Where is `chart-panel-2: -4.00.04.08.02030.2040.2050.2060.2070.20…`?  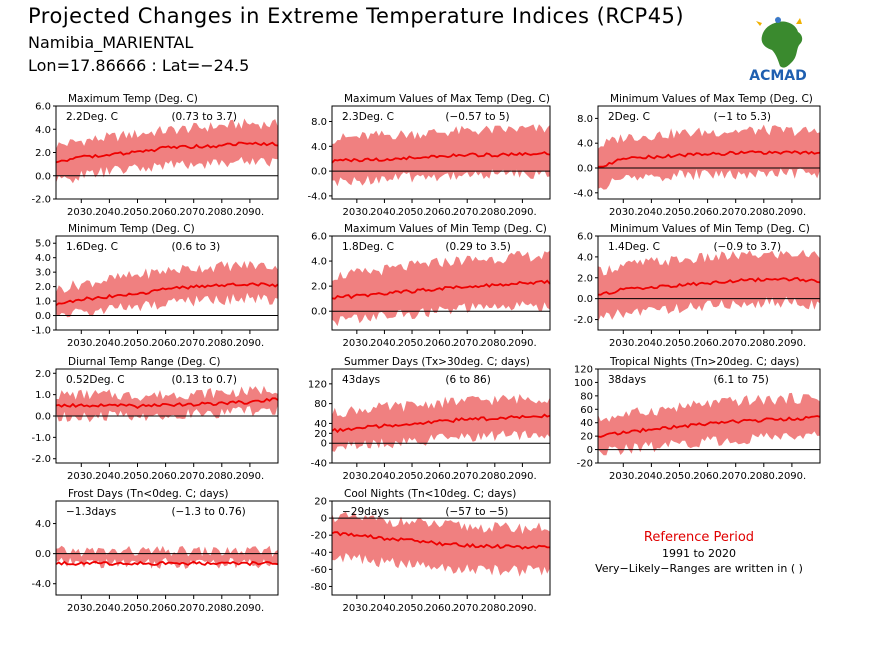 chart-panel-2: -4.00.04.08.02030.2040.2050.2060.2070.20… is located at coordinates (429, 155).